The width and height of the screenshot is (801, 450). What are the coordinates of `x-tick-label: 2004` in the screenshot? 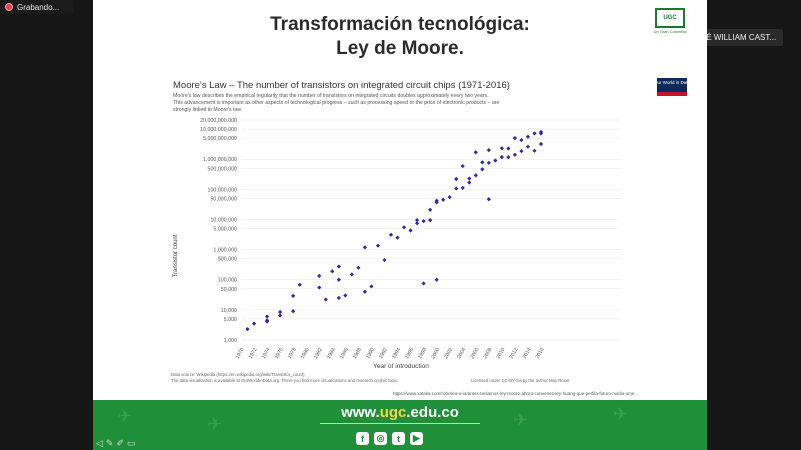 It's located at (461, 353).